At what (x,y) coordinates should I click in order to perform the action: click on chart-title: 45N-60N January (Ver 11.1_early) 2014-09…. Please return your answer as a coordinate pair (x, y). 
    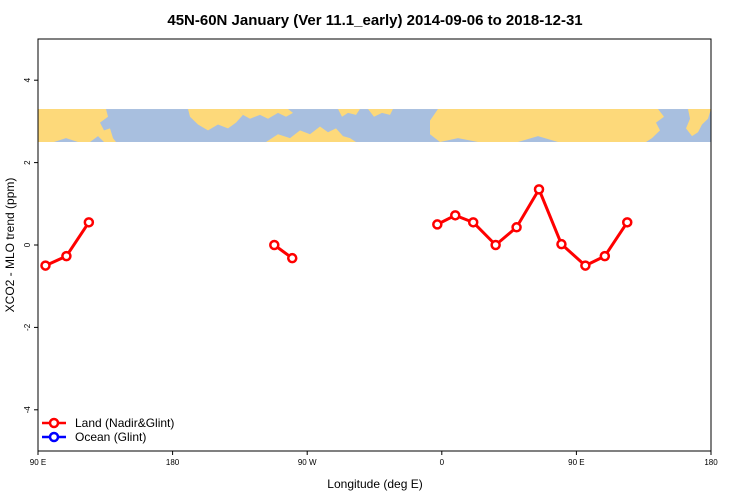
    Looking at the image, I should click on (374, 20).